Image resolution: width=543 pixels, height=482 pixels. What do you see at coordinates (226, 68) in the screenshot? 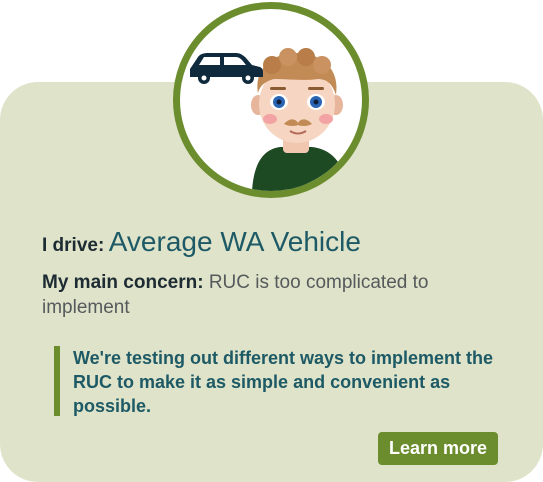
I see `car-icon` at bounding box center [226, 68].